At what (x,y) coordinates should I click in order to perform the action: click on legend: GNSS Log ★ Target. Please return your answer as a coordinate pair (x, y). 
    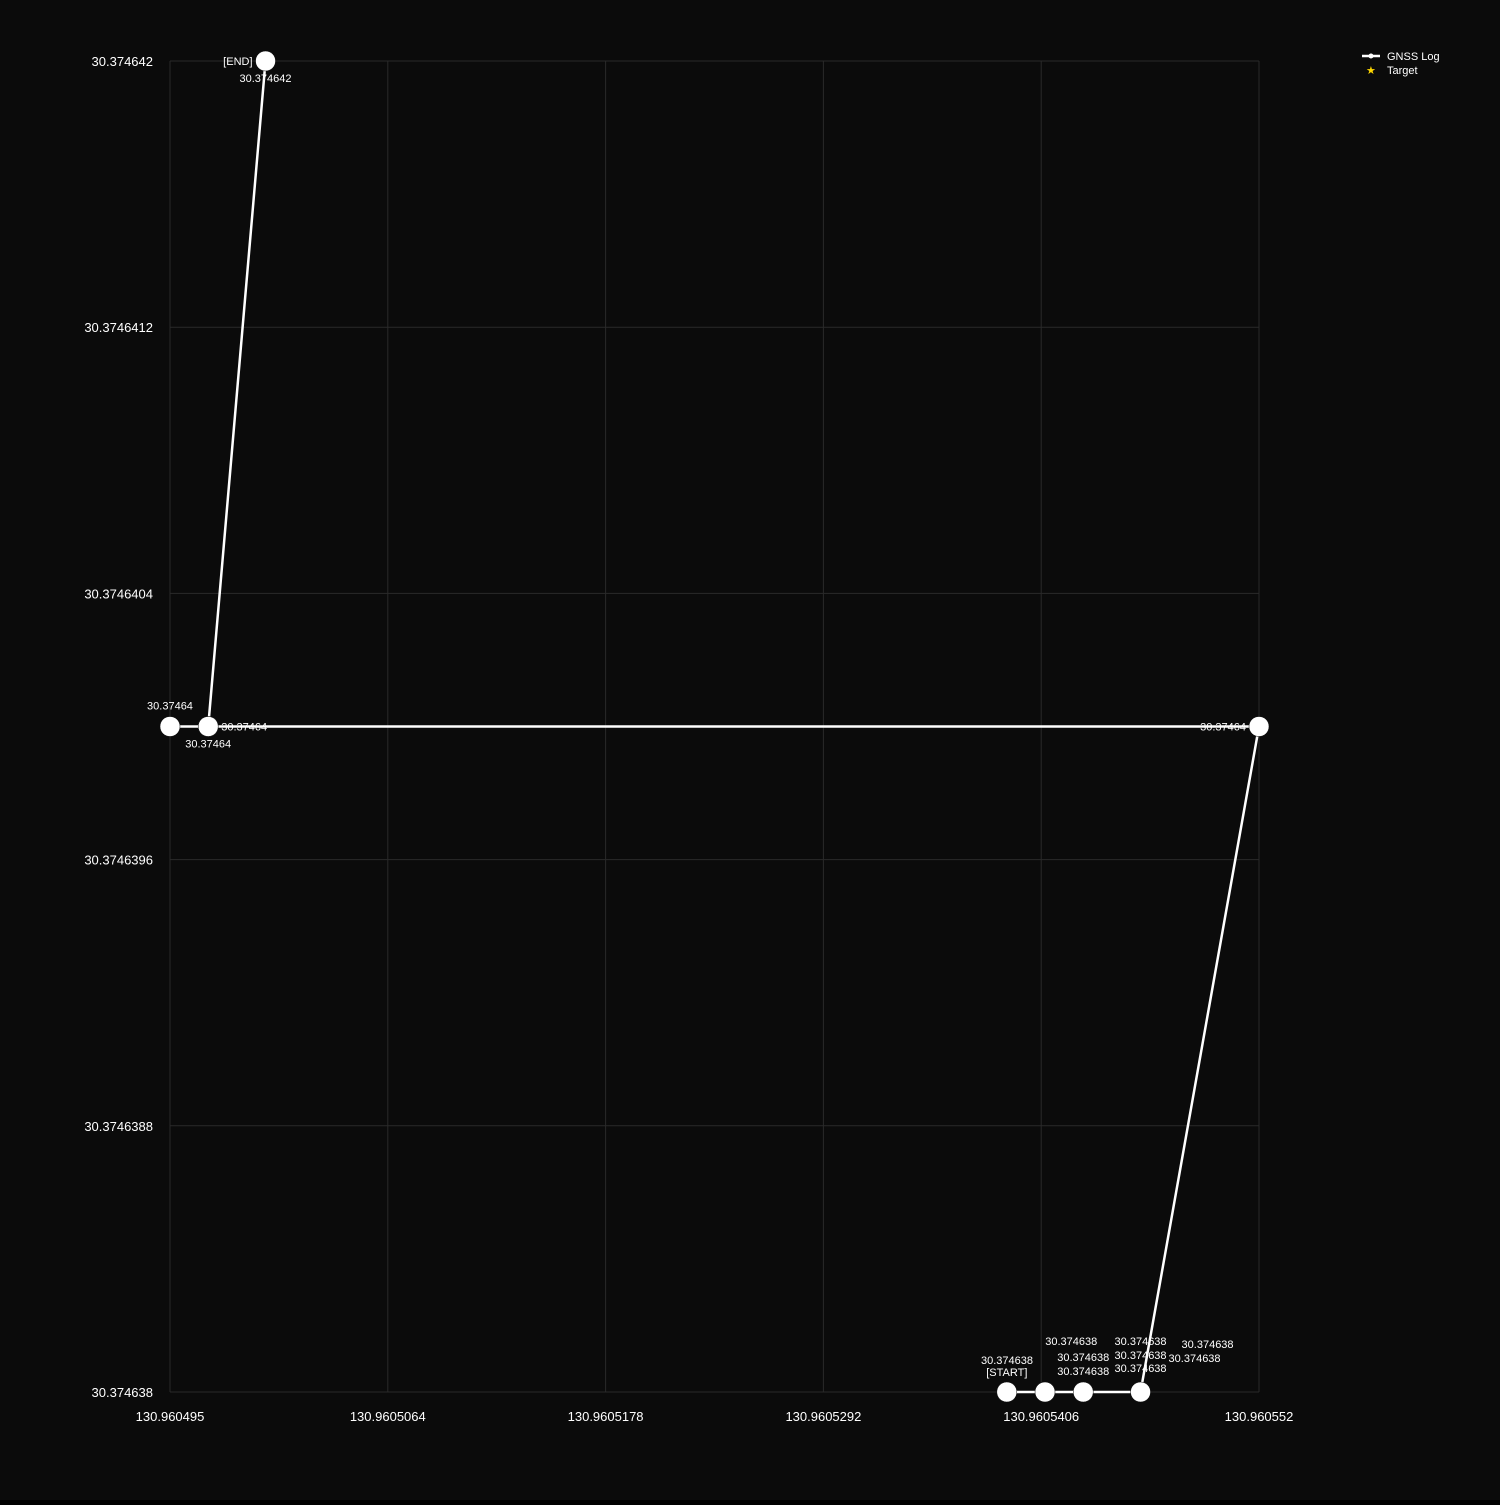
    Looking at the image, I should click on (1401, 64).